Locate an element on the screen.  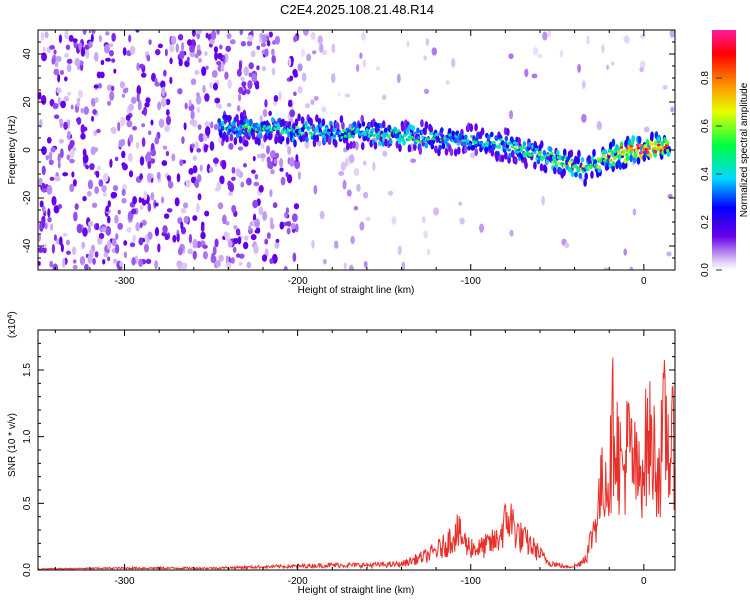
colorbar-tick-label: 0.0 is located at coordinates (705, 270).